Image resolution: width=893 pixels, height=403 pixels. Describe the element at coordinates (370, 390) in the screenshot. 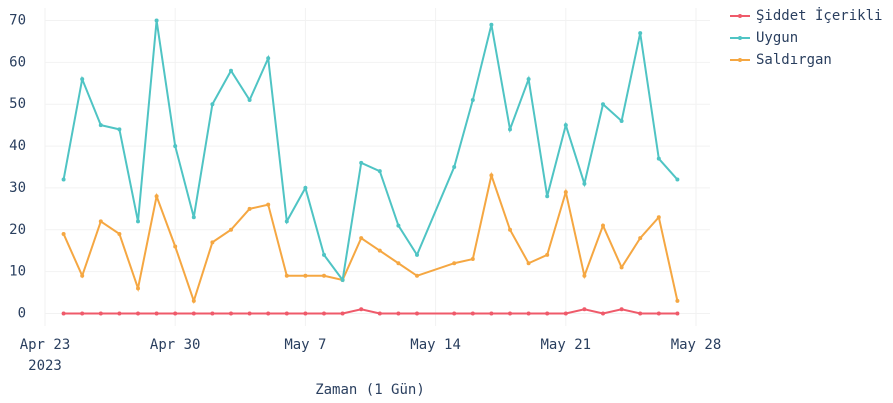

I see `x-axis-title: Zaman (1 Gün)` at that location.